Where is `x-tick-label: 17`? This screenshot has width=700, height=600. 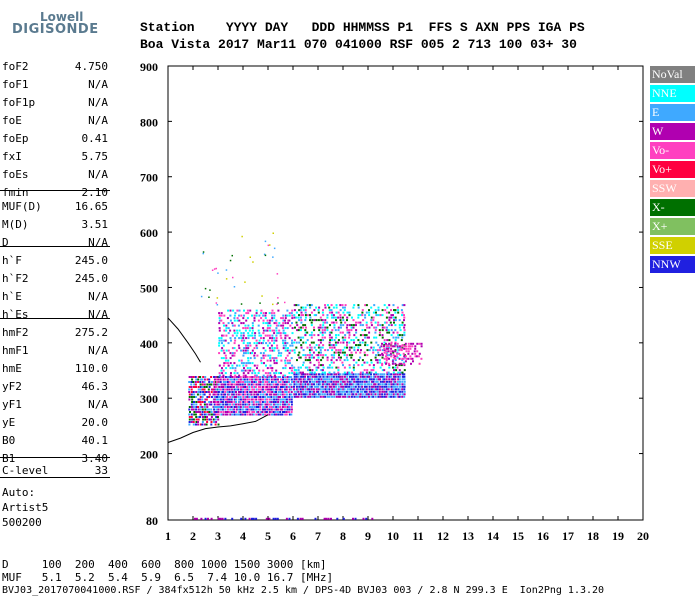 x-tick-label: 17 is located at coordinates (568, 536).